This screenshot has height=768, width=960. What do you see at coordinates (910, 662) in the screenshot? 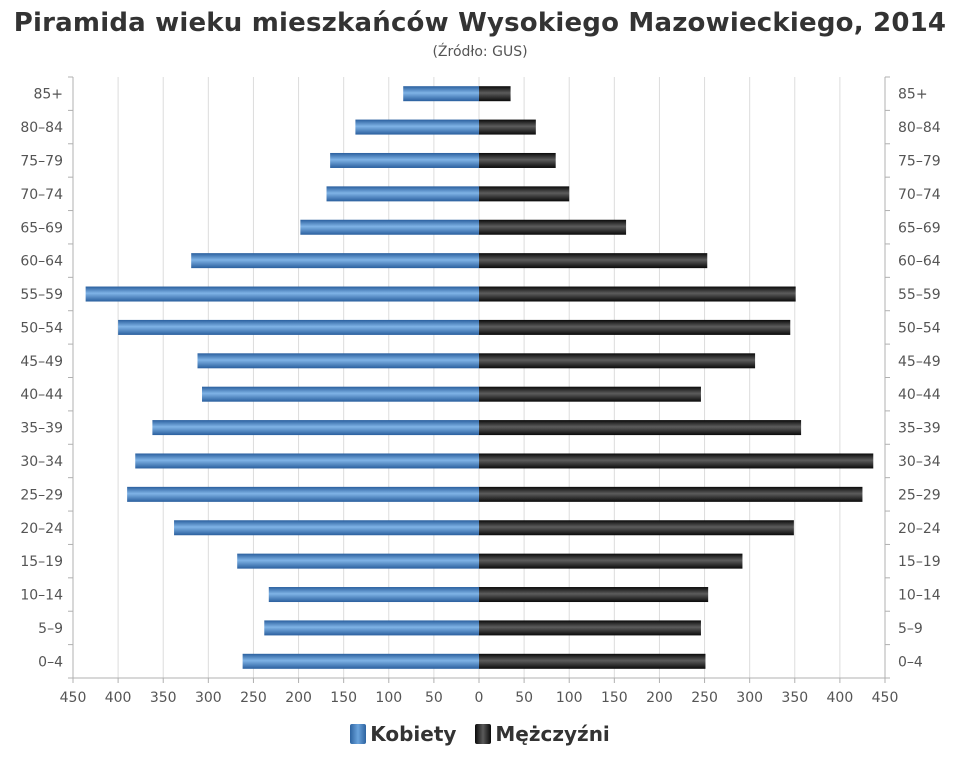
I see `y-tick-label-right: 0–4` at bounding box center [910, 662].